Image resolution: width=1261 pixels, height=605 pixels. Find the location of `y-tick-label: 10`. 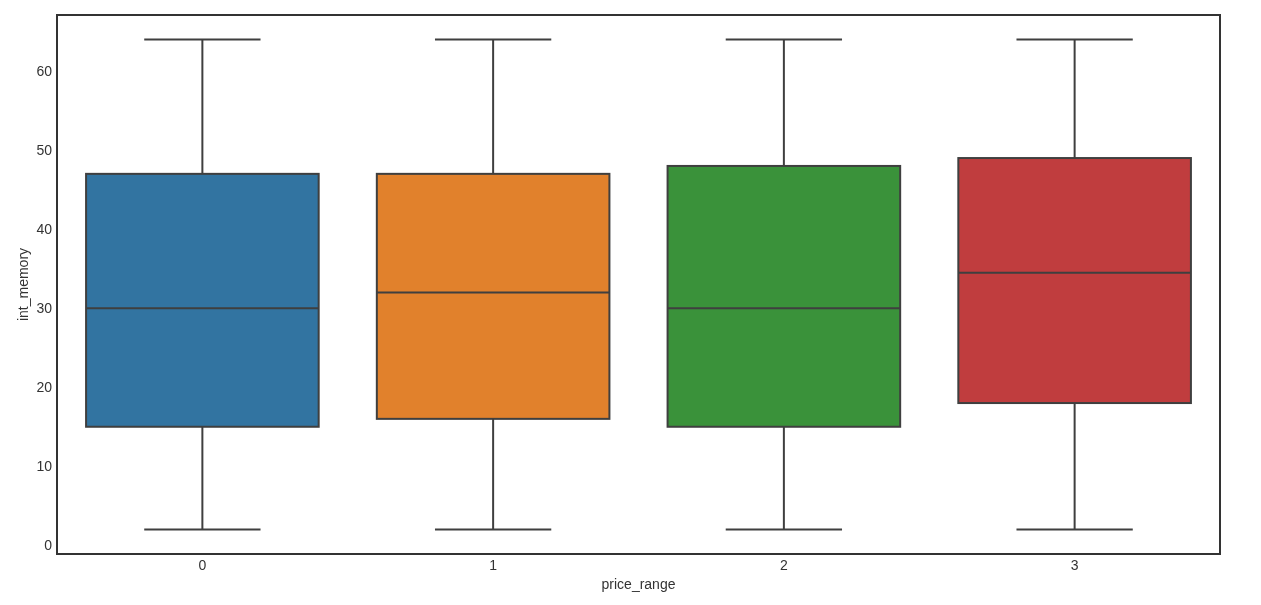

y-tick-label: 10 is located at coordinates (44, 466).